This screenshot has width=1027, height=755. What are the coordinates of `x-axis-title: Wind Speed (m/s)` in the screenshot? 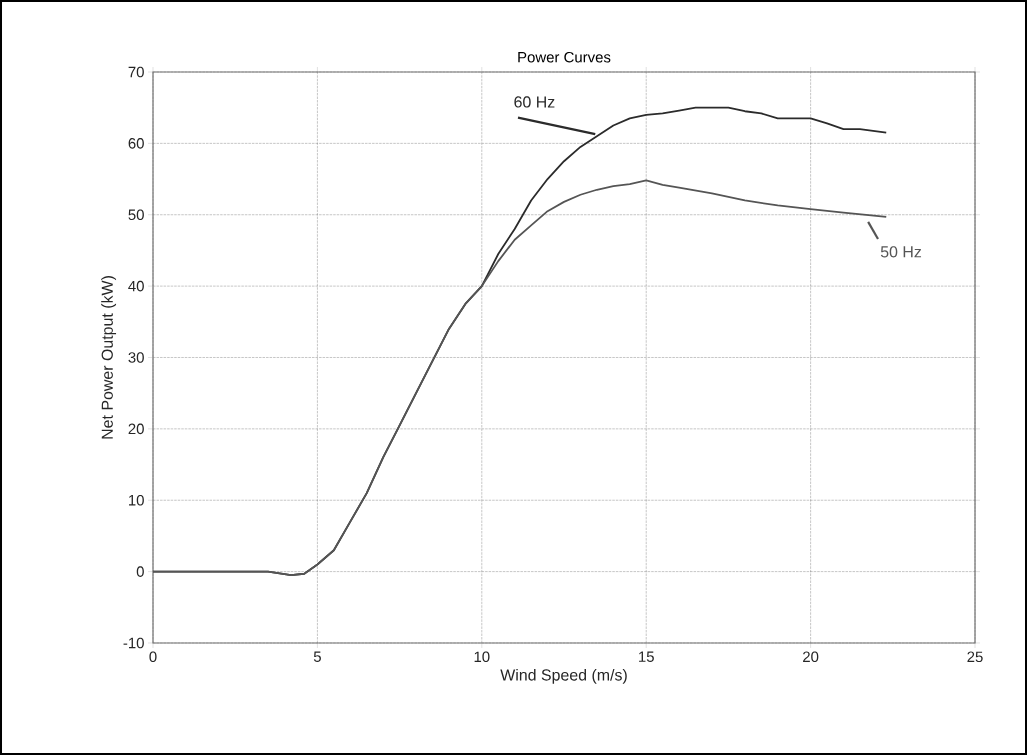 It's located at (563, 676).